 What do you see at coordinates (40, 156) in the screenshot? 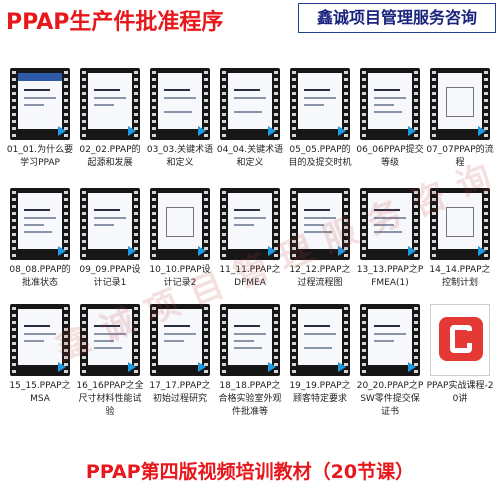
I see `video-caption: 01_01.为什么要学习PPAP` at bounding box center [40, 156].